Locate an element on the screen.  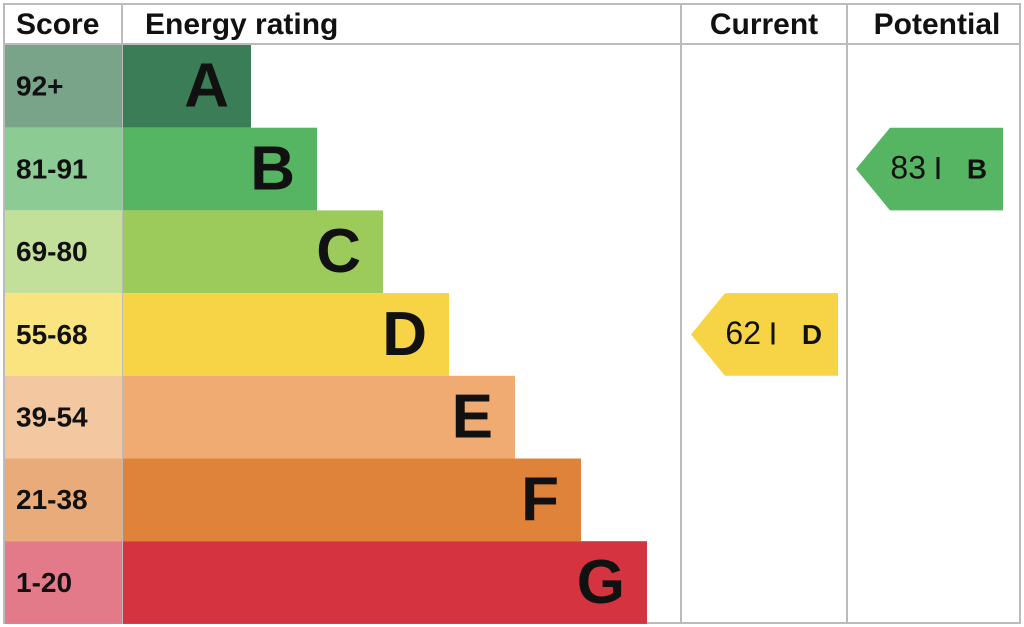
score-range: 55-68 is located at coordinates (52, 334).